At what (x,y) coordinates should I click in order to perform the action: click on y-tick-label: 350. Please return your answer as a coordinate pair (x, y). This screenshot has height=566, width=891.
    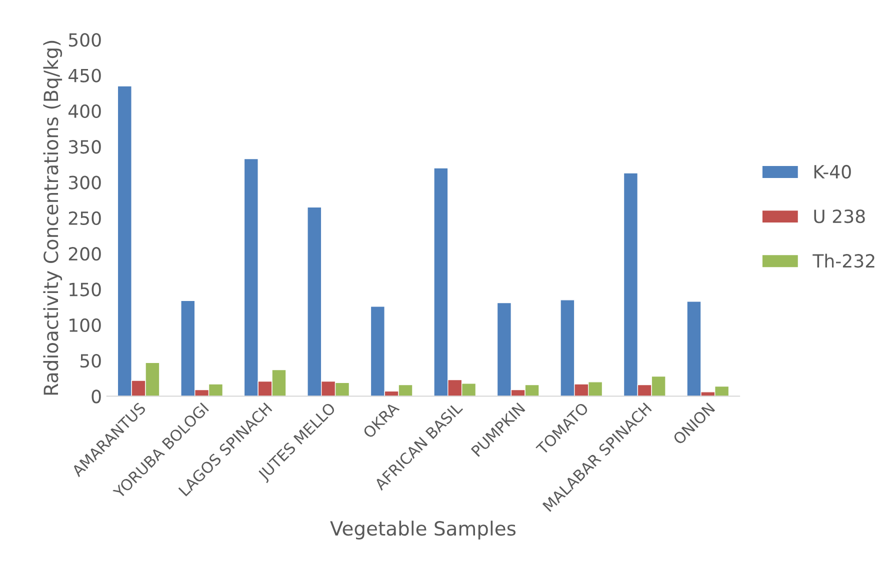
    Looking at the image, I should click on (84, 147).